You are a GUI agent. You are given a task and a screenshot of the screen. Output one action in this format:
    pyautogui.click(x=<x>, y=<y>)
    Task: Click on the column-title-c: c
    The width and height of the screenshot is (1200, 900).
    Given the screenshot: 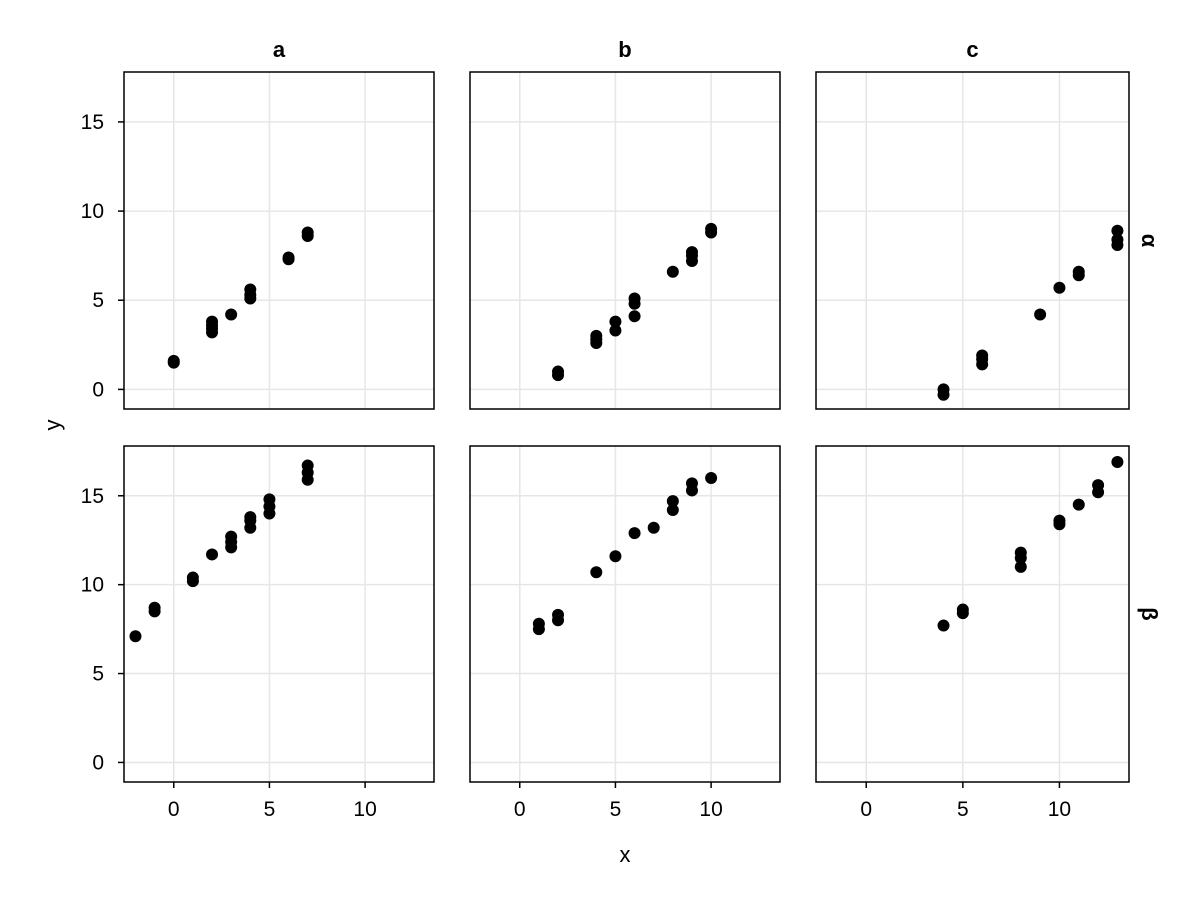 What is the action you would take?
    pyautogui.click(x=972, y=49)
    